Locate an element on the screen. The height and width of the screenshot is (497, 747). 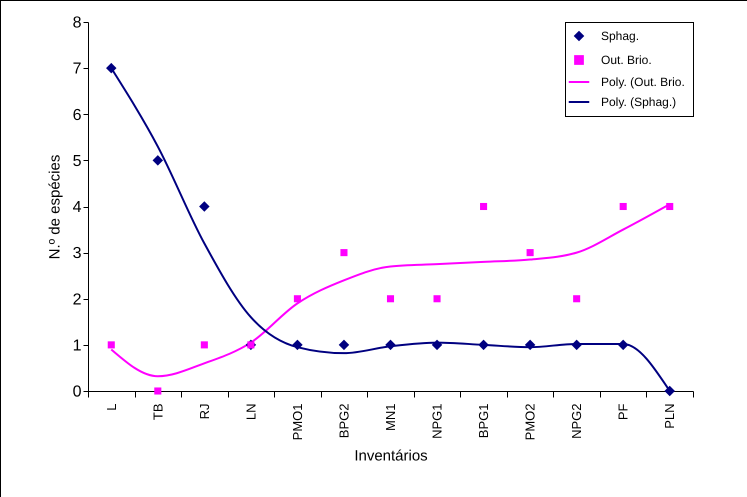
y-tick-label: 8 is located at coordinates (77, 23).